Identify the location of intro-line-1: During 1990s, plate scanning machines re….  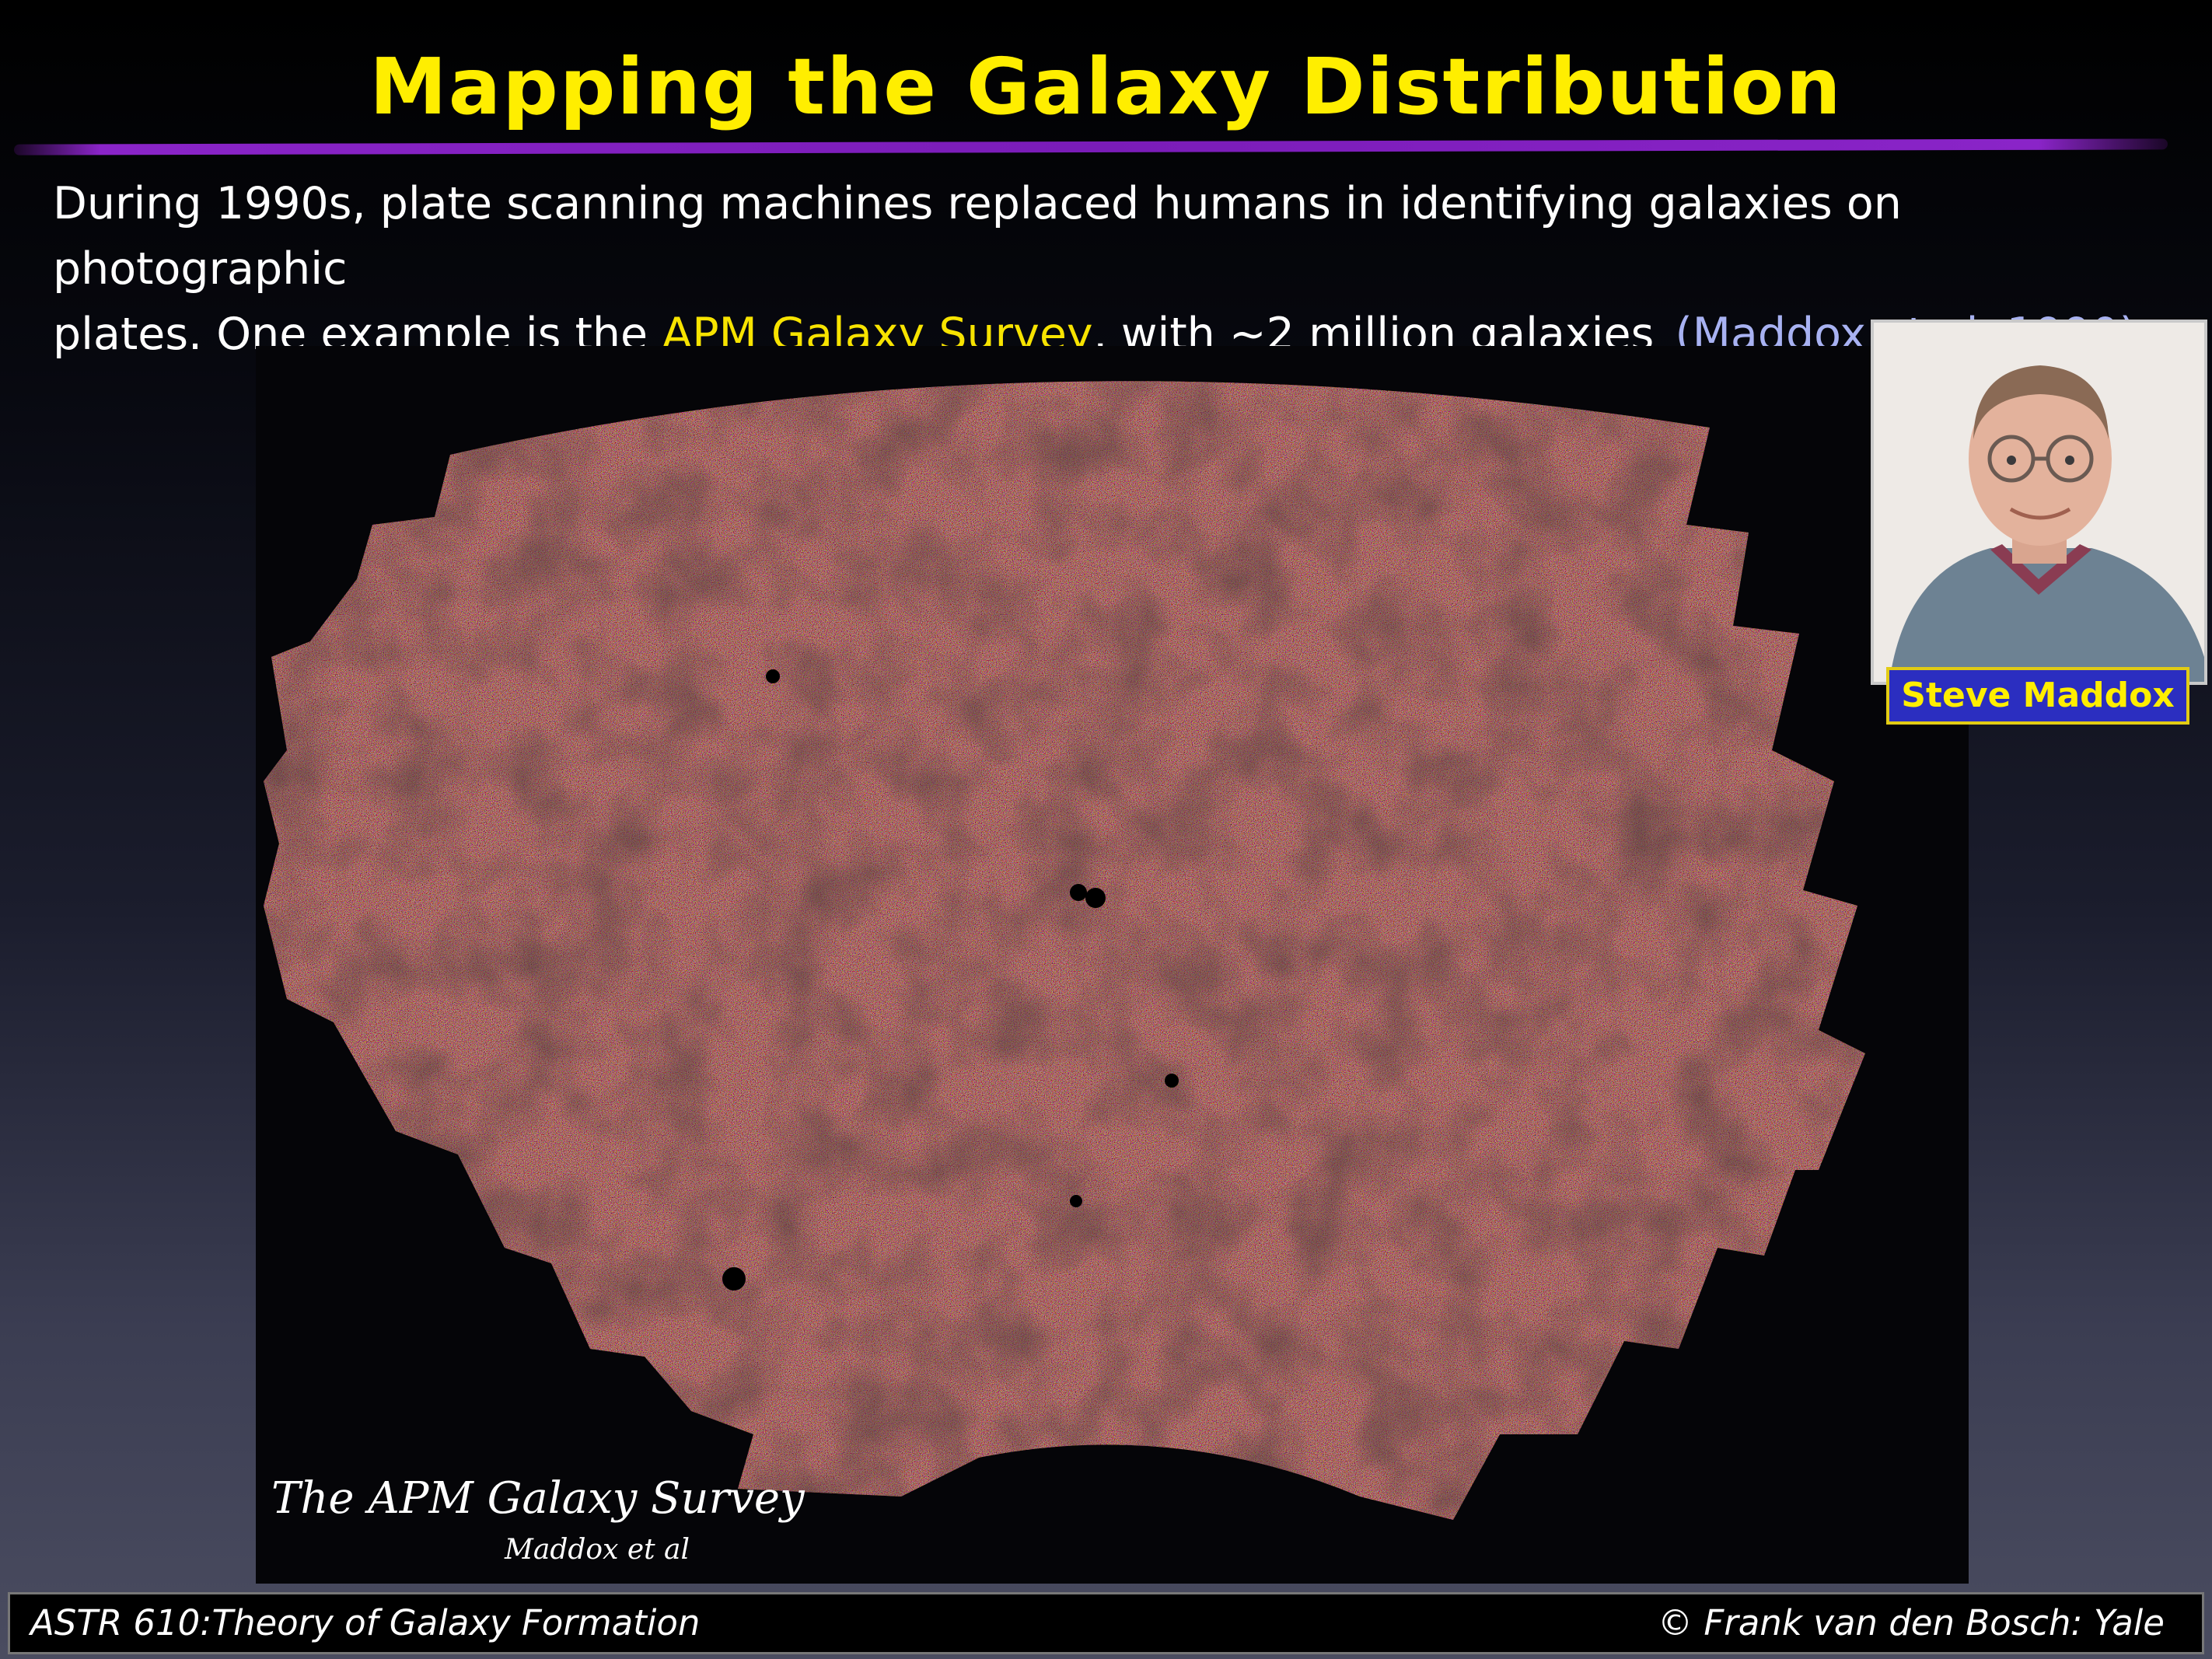
(978, 236).